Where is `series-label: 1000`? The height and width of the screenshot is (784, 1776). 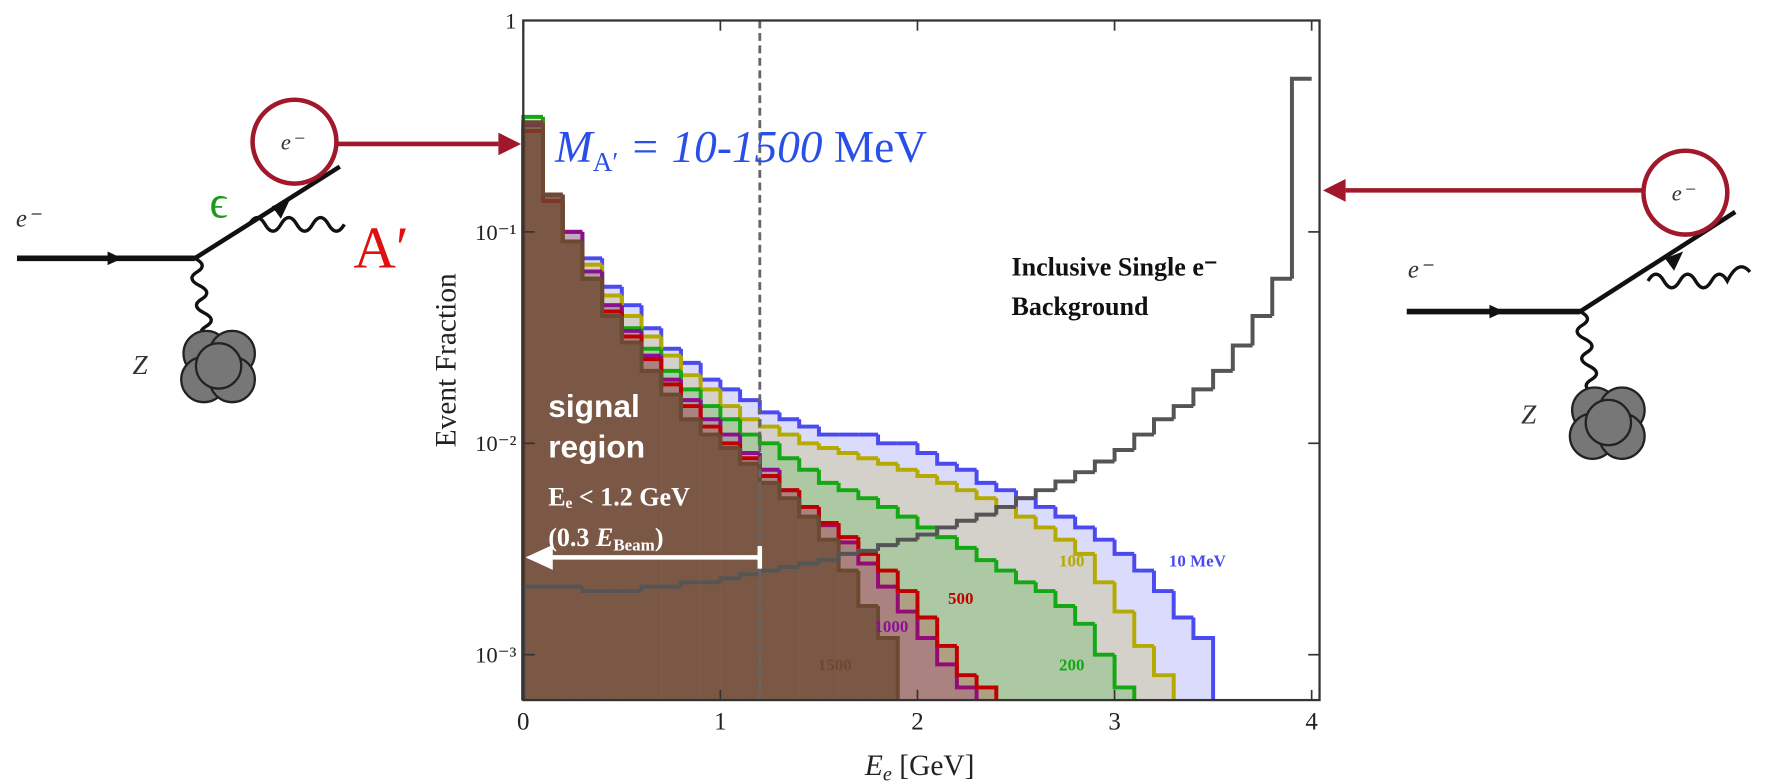
series-label: 1000 is located at coordinates (891, 626).